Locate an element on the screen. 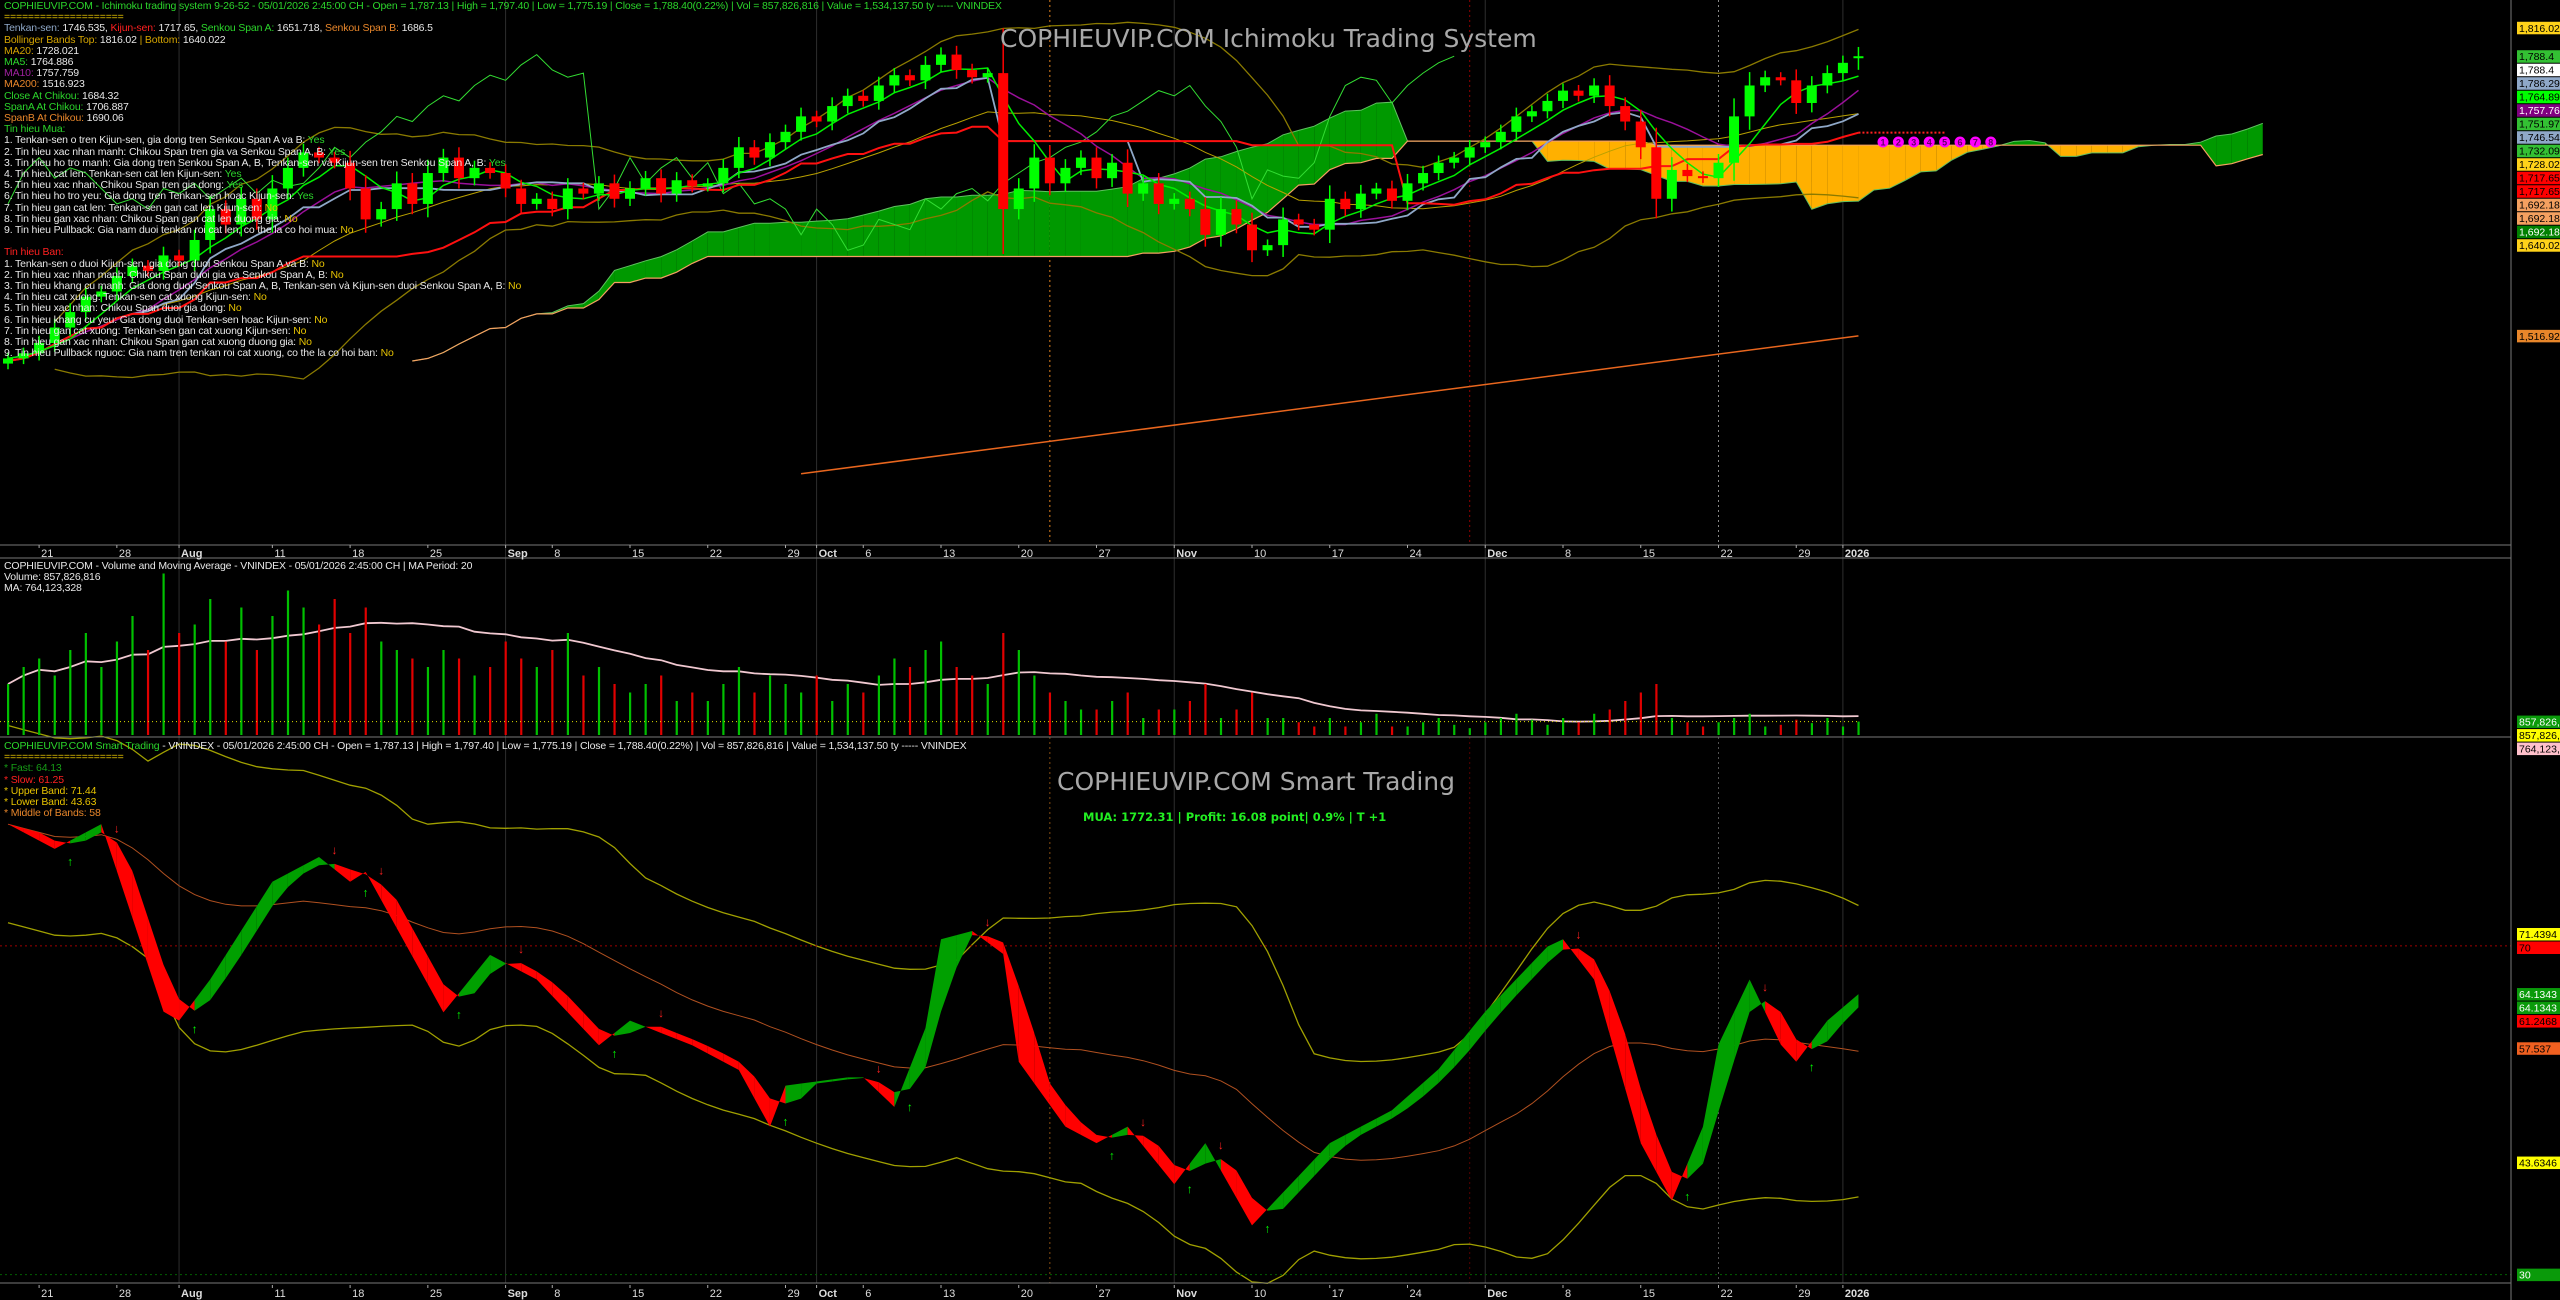  bottom-axis-tick-label: 6 is located at coordinates (868, 1294).